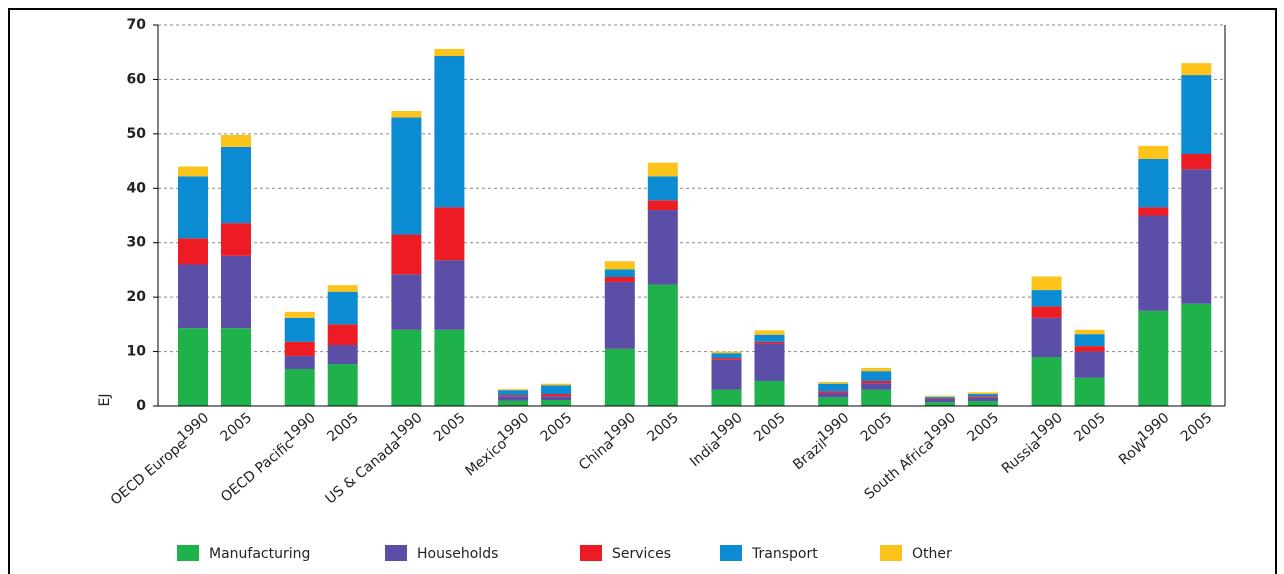 The height and width of the screenshot is (574, 1284). Describe the element at coordinates (810, 454) in the screenshot. I see `group-label: Brazil` at that location.